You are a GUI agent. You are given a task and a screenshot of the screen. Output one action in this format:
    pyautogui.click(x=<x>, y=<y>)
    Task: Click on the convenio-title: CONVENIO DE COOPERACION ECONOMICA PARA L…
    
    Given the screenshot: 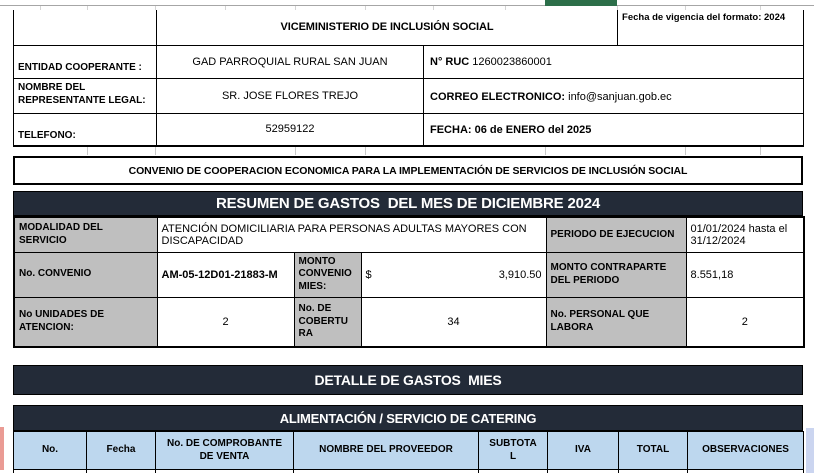 What is the action you would take?
    pyautogui.click(x=408, y=170)
    